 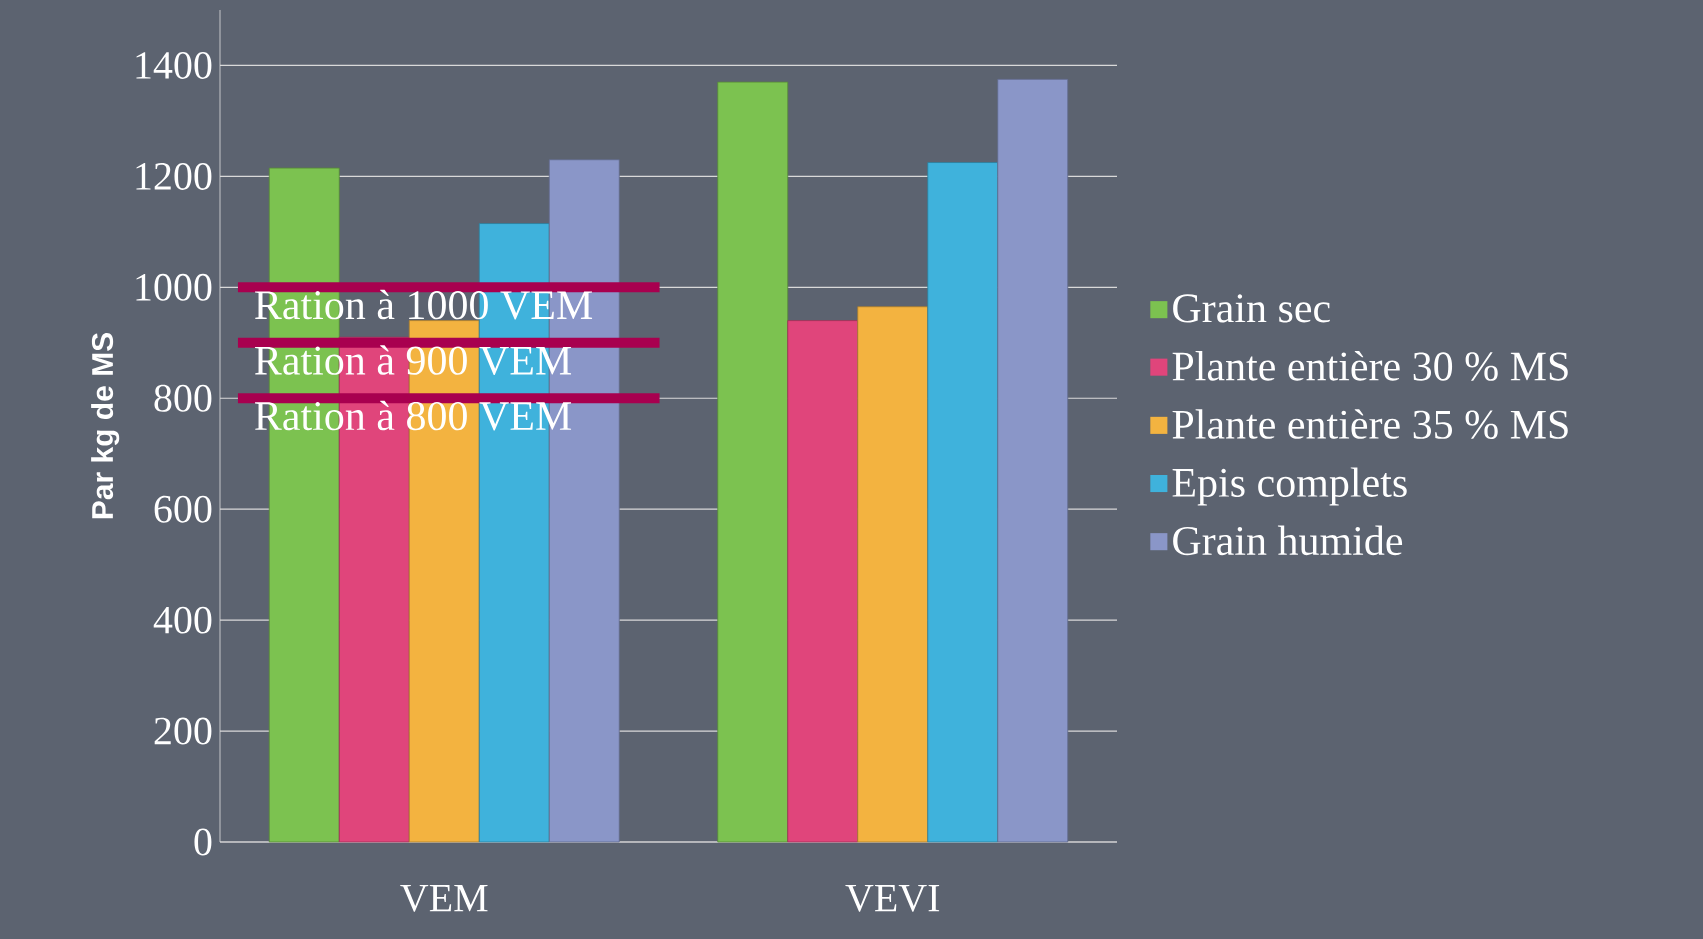 What do you see at coordinates (182, 620) in the screenshot?
I see `y-tick-label: 400` at bounding box center [182, 620].